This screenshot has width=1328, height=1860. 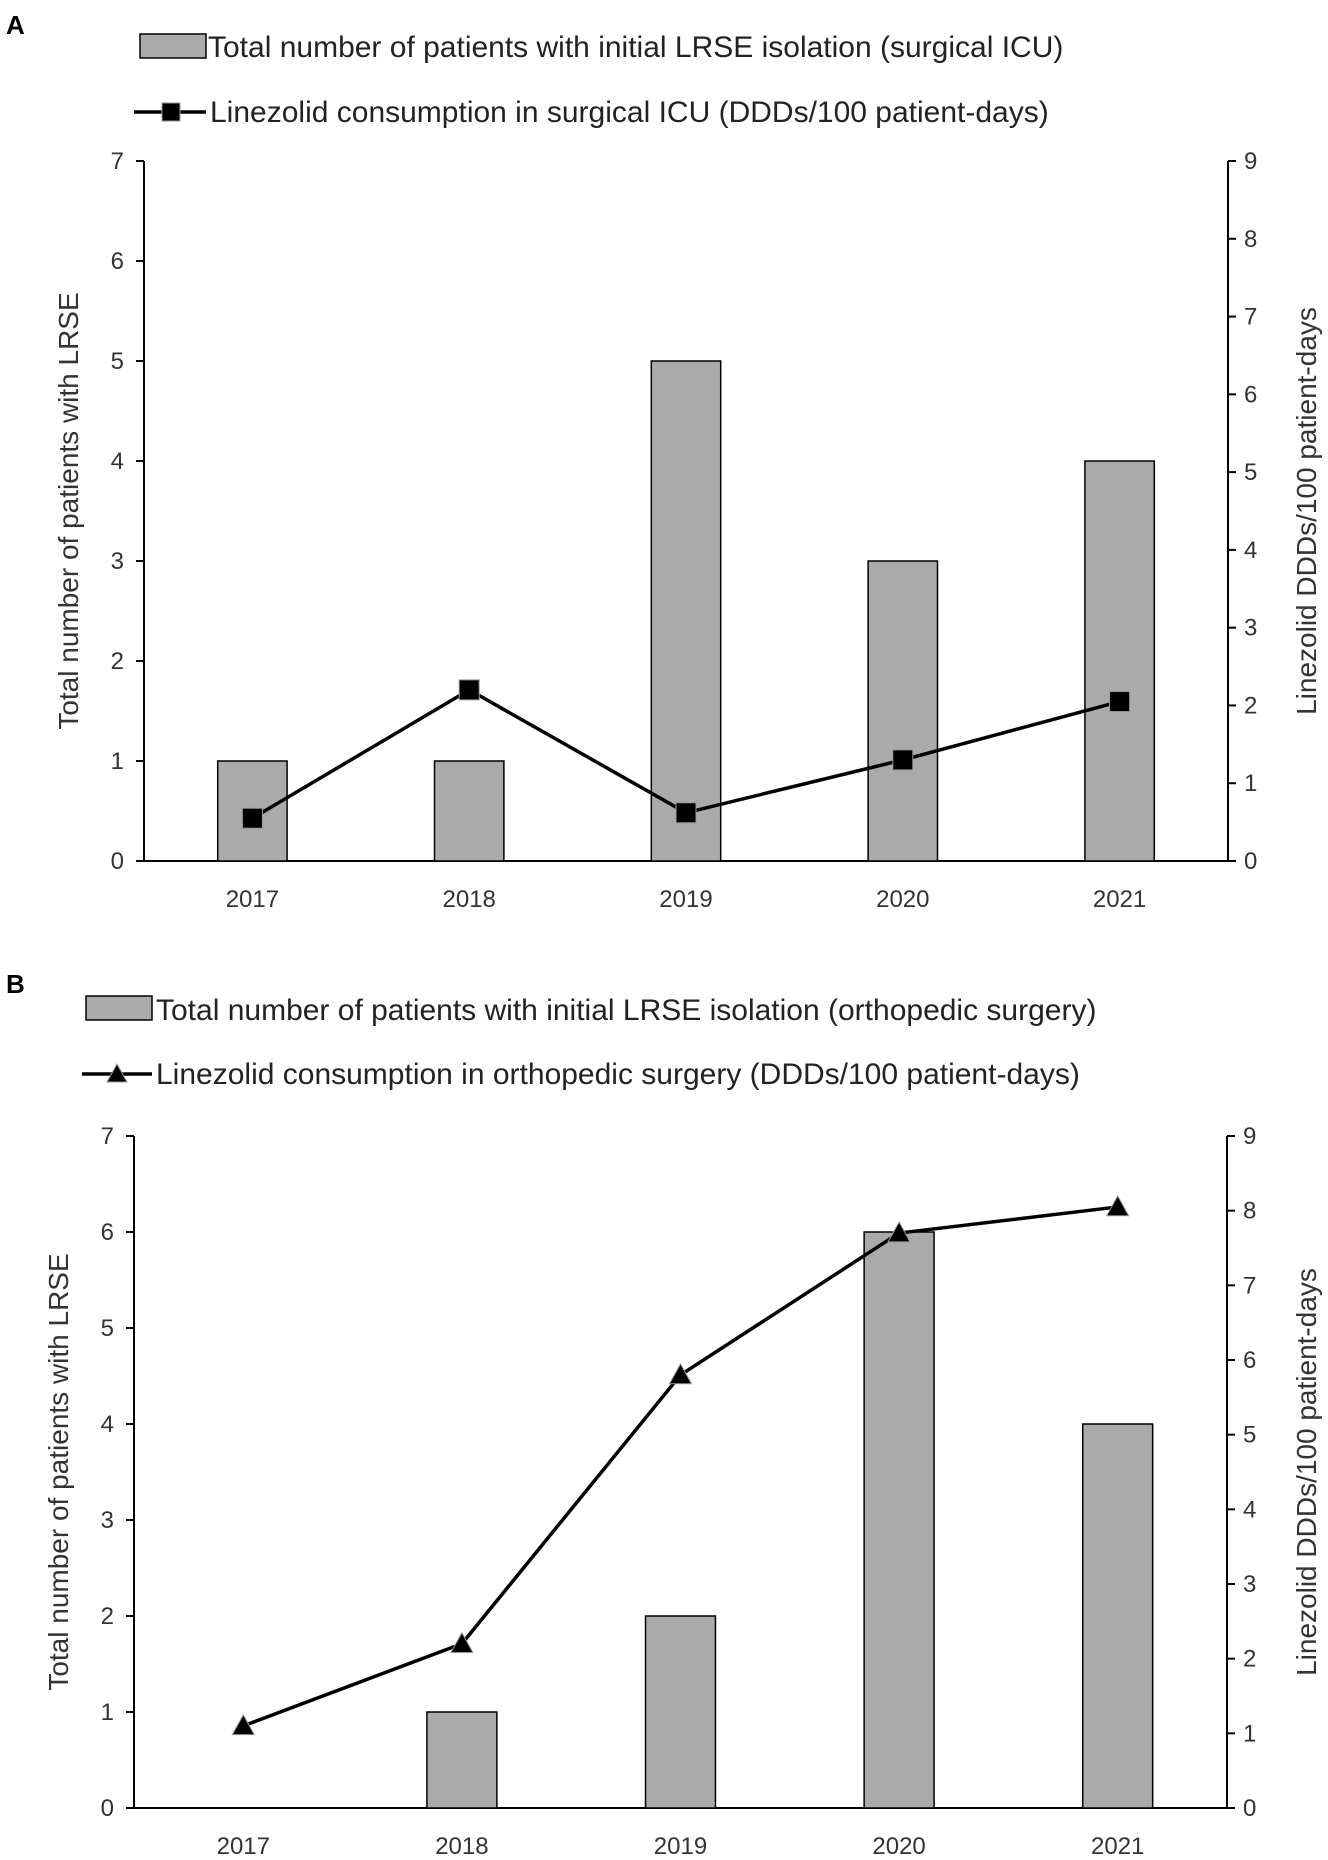 What do you see at coordinates (171, 112) in the screenshot?
I see `legend-square-marker-icon` at bounding box center [171, 112].